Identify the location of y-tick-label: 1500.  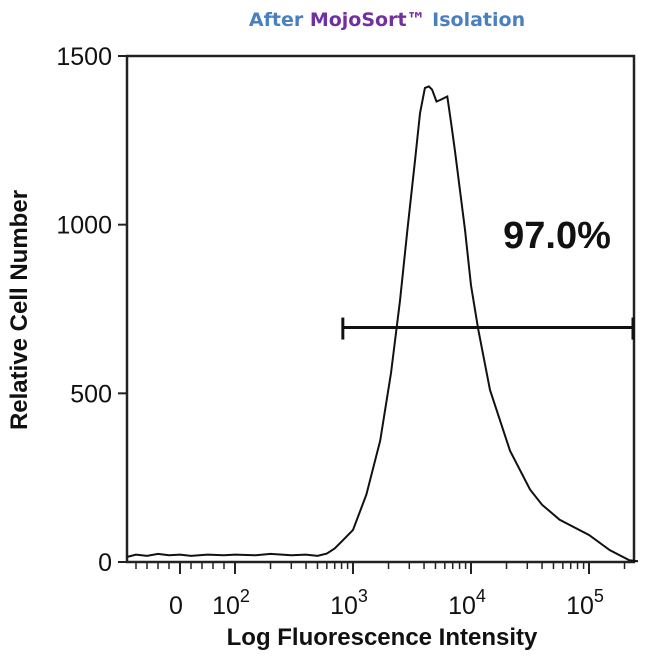
(84, 57).